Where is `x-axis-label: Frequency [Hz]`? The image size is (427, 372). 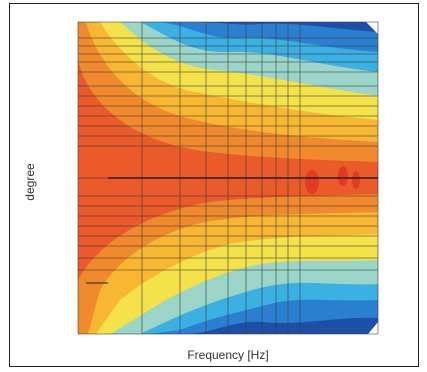
x-axis-label: Frequency [Hz] is located at coordinates (228, 355).